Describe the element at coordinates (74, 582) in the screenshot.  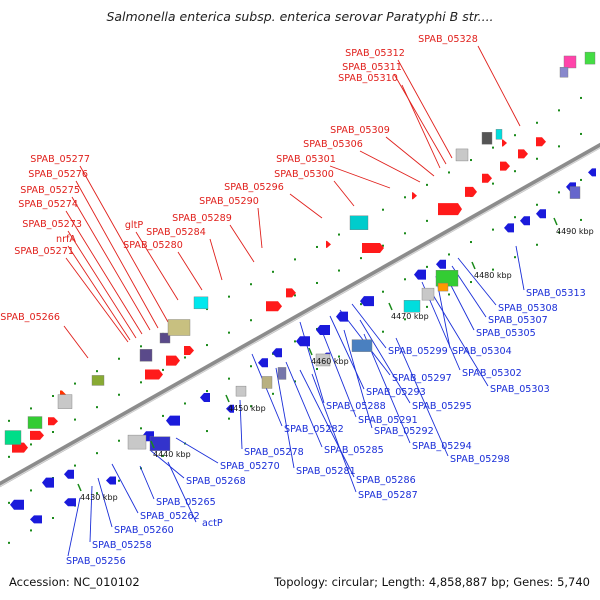
I see `accession-text: Accession: NC_010102` at that location.